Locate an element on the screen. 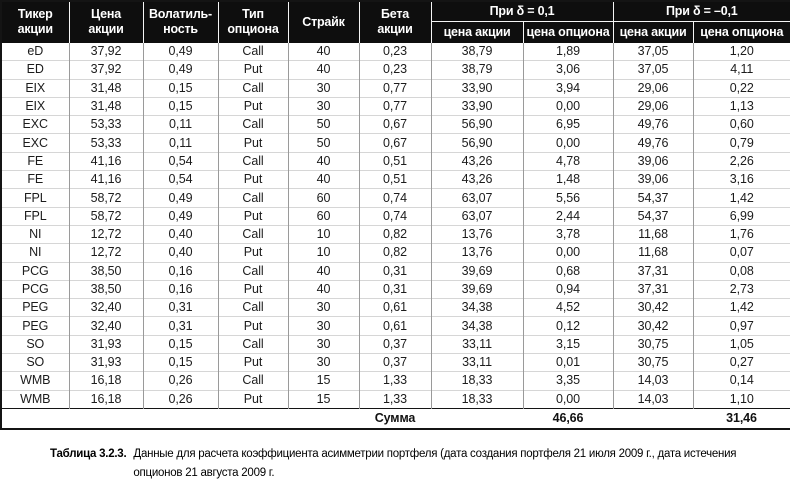  cell: 14,03 is located at coordinates (652, 399).